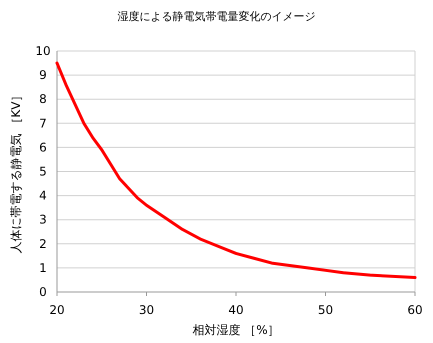 The image size is (433, 343). I want to click on y-axis-title: 人体に帯電する静電気 ［KV］, so click(16, 172).